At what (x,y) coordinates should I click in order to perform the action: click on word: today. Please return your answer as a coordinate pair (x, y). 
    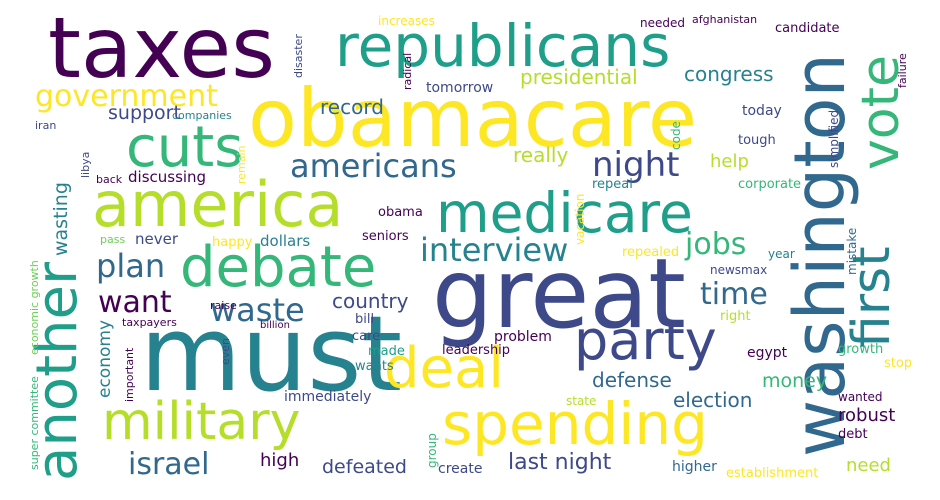
    Looking at the image, I should click on (762, 111).